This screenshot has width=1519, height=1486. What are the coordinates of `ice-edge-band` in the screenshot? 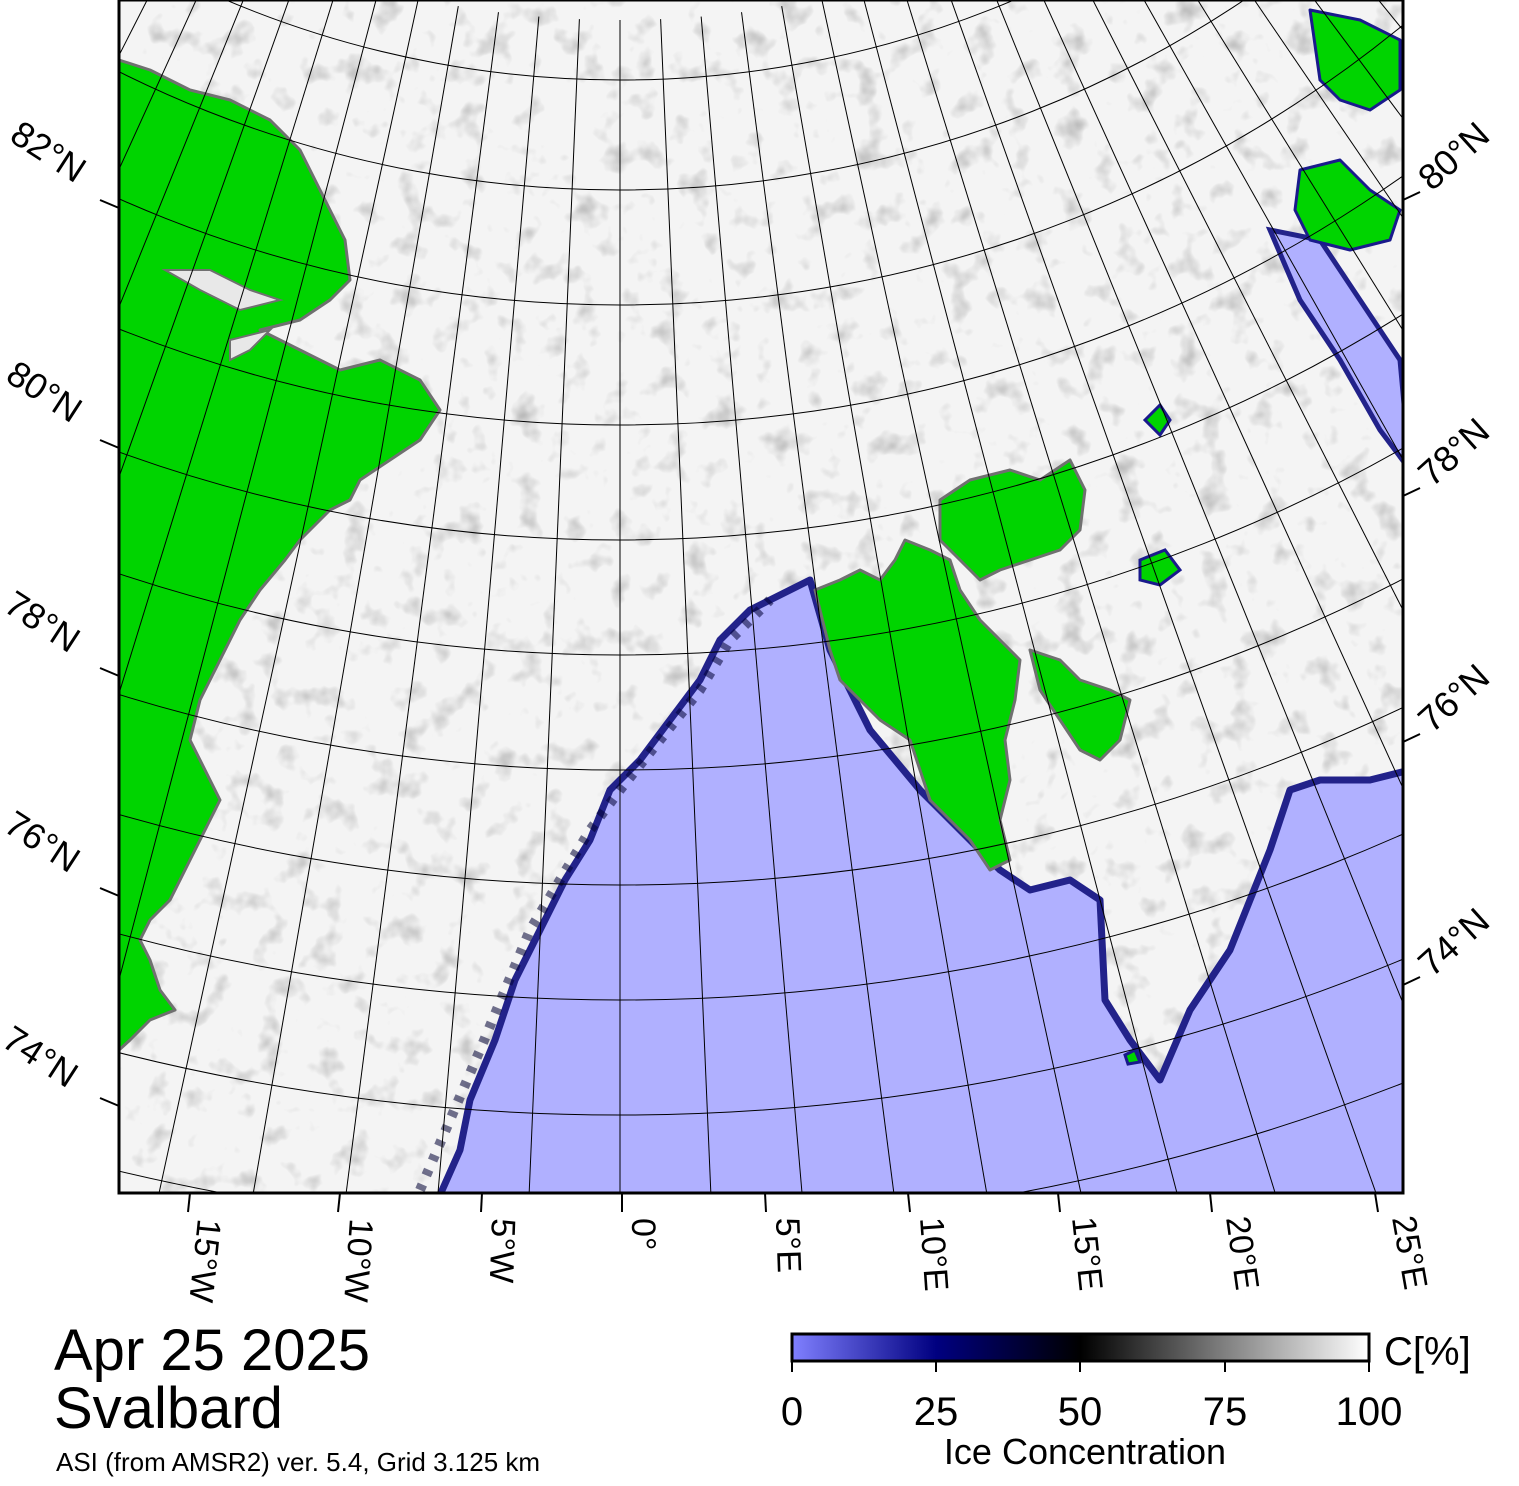 It's located at (594, 894).